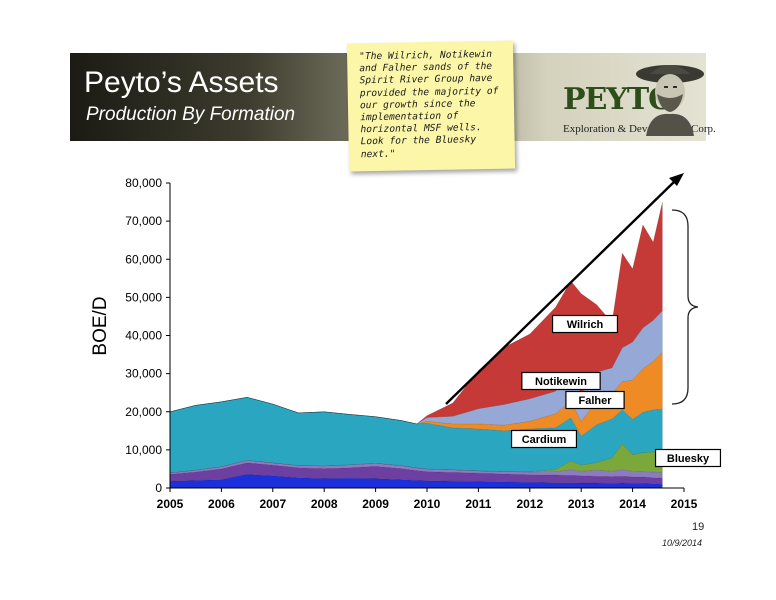  I want to click on formation-labels: Wilrich Notikewin Falher Cardium Bluesky, so click(616, 391).